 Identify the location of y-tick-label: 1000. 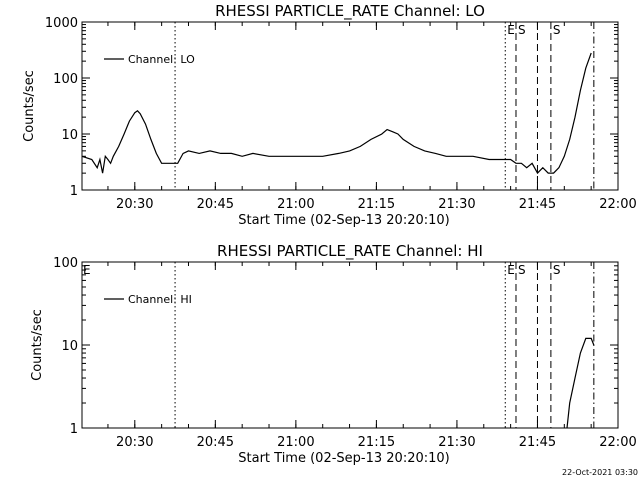
(61, 23).